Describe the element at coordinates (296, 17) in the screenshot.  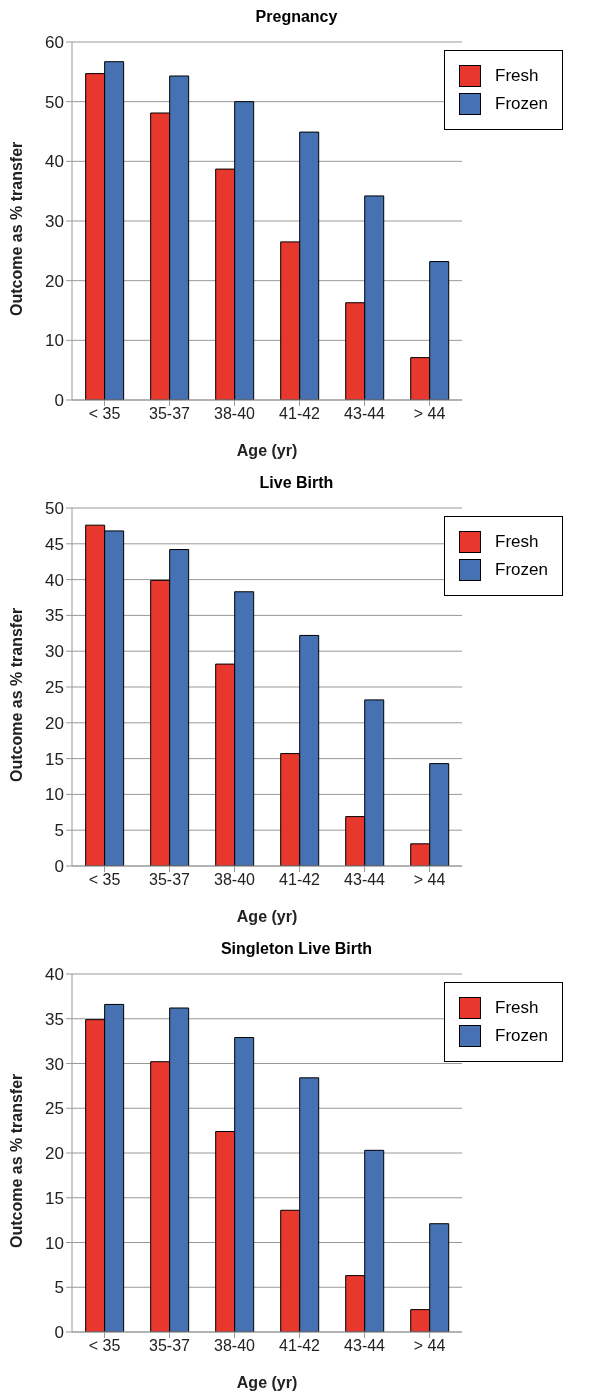
I see `chart-title: Pregnancy` at that location.